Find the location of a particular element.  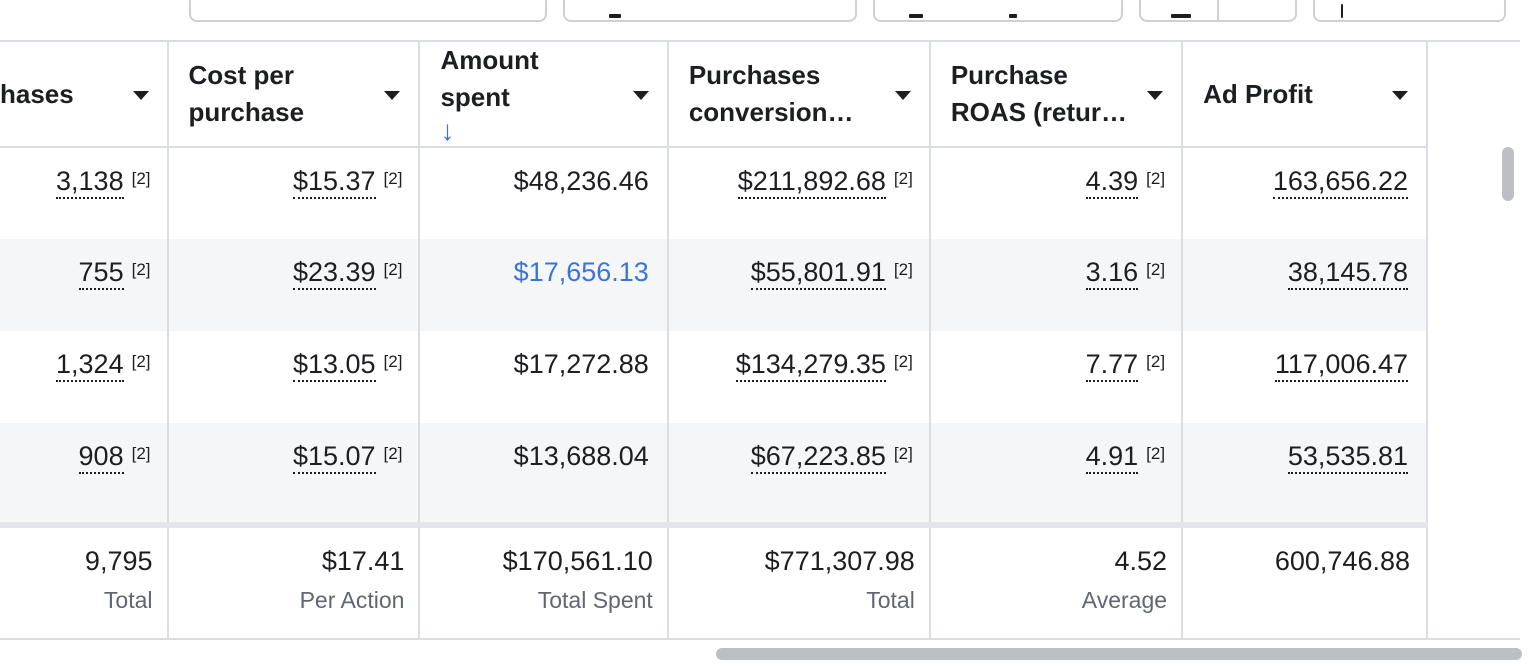

conversion-value: $134,279.35 is located at coordinates (810, 365).